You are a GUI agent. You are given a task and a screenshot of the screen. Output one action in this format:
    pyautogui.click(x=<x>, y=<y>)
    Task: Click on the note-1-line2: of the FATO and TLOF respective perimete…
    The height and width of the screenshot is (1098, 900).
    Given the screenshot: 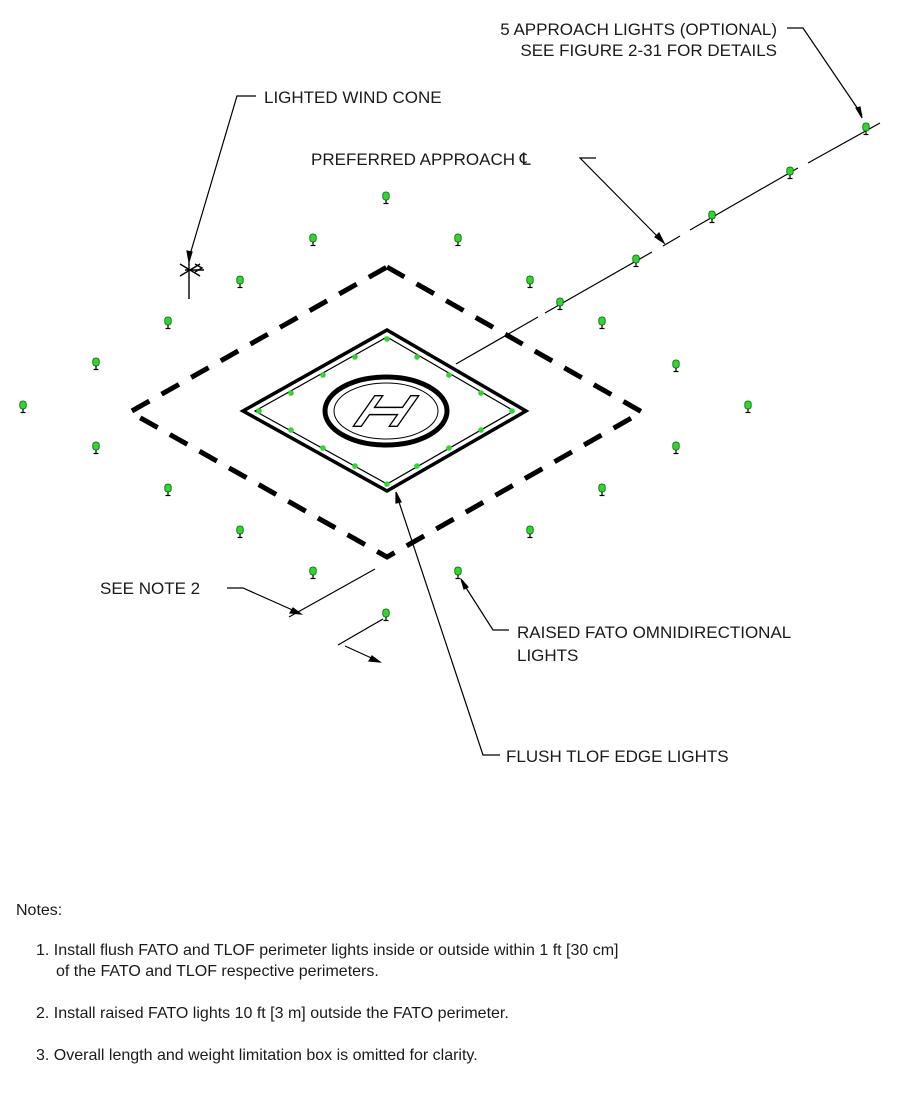 What is the action you would take?
    pyautogui.click(x=217, y=971)
    